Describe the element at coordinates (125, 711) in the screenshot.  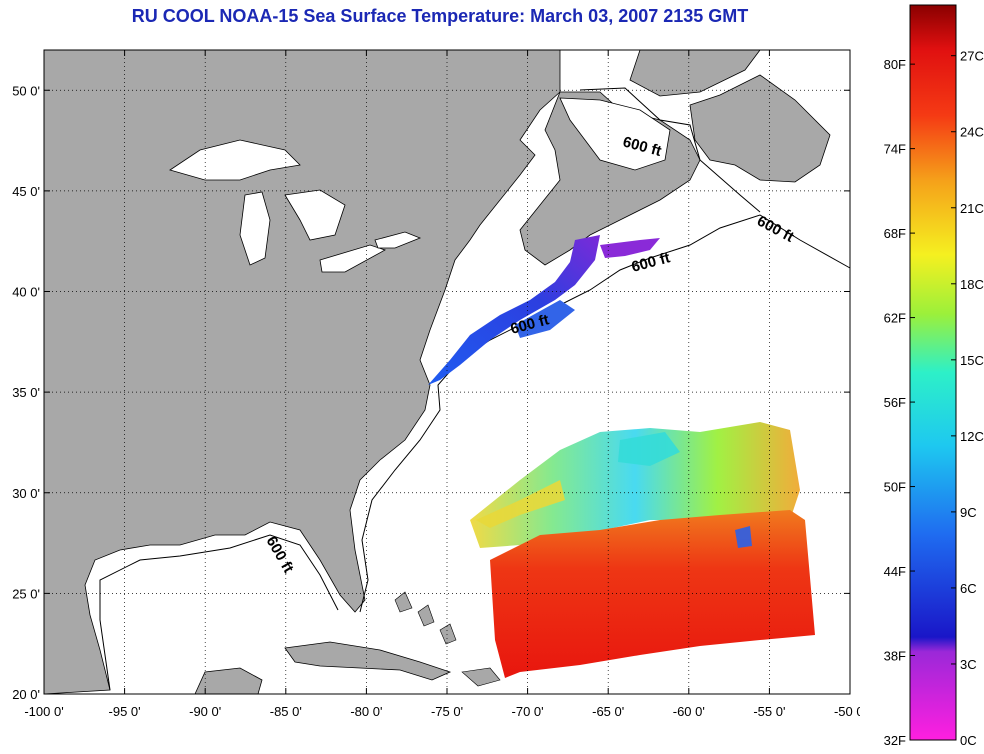
I see `lon-tick-label: -95 0'` at that location.